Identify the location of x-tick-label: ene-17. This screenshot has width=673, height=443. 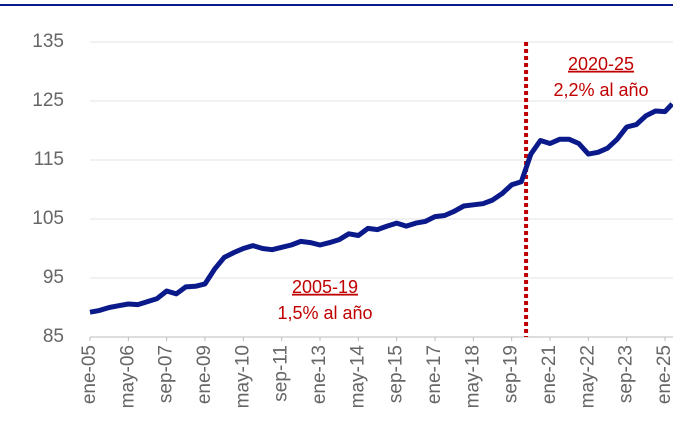
(434, 374).